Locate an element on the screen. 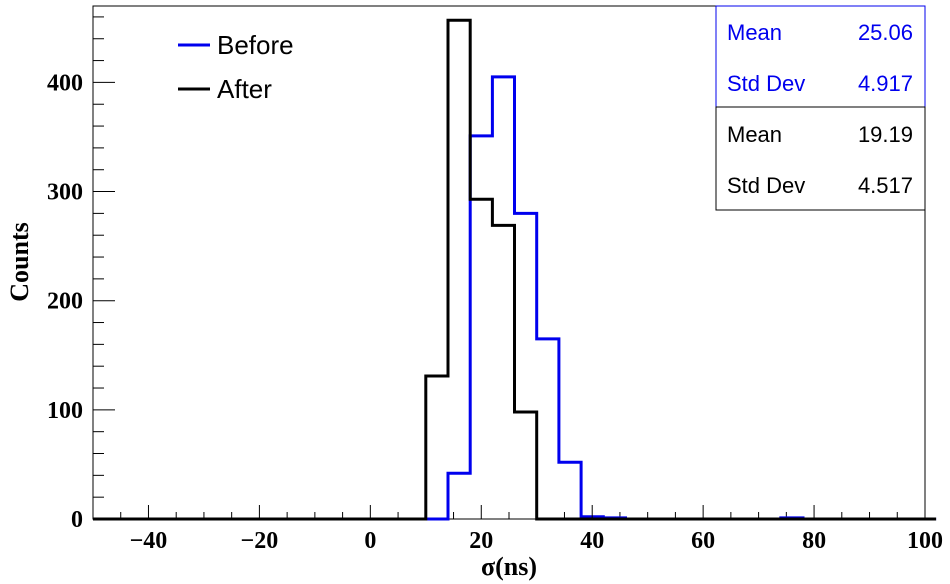 Image resolution: width=950 pixels, height=584 pixels. stats-box-after-frame is located at coordinates (820, 158).